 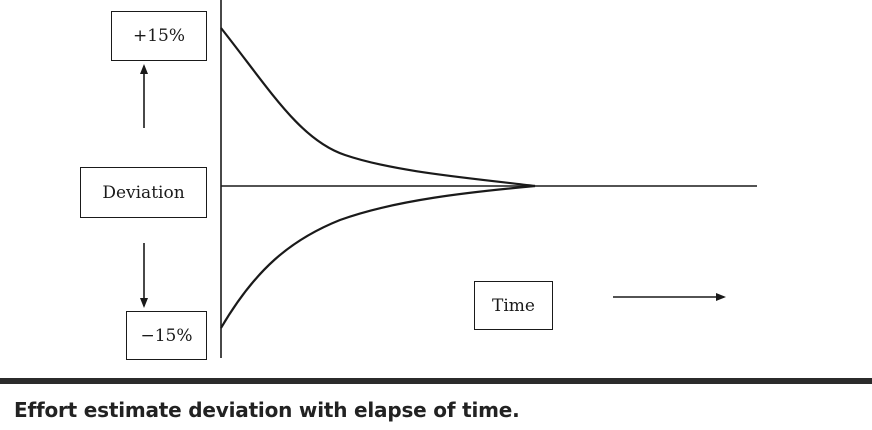 What do you see at coordinates (378, 107) in the screenshot?
I see `upper-deviation-curve` at bounding box center [378, 107].